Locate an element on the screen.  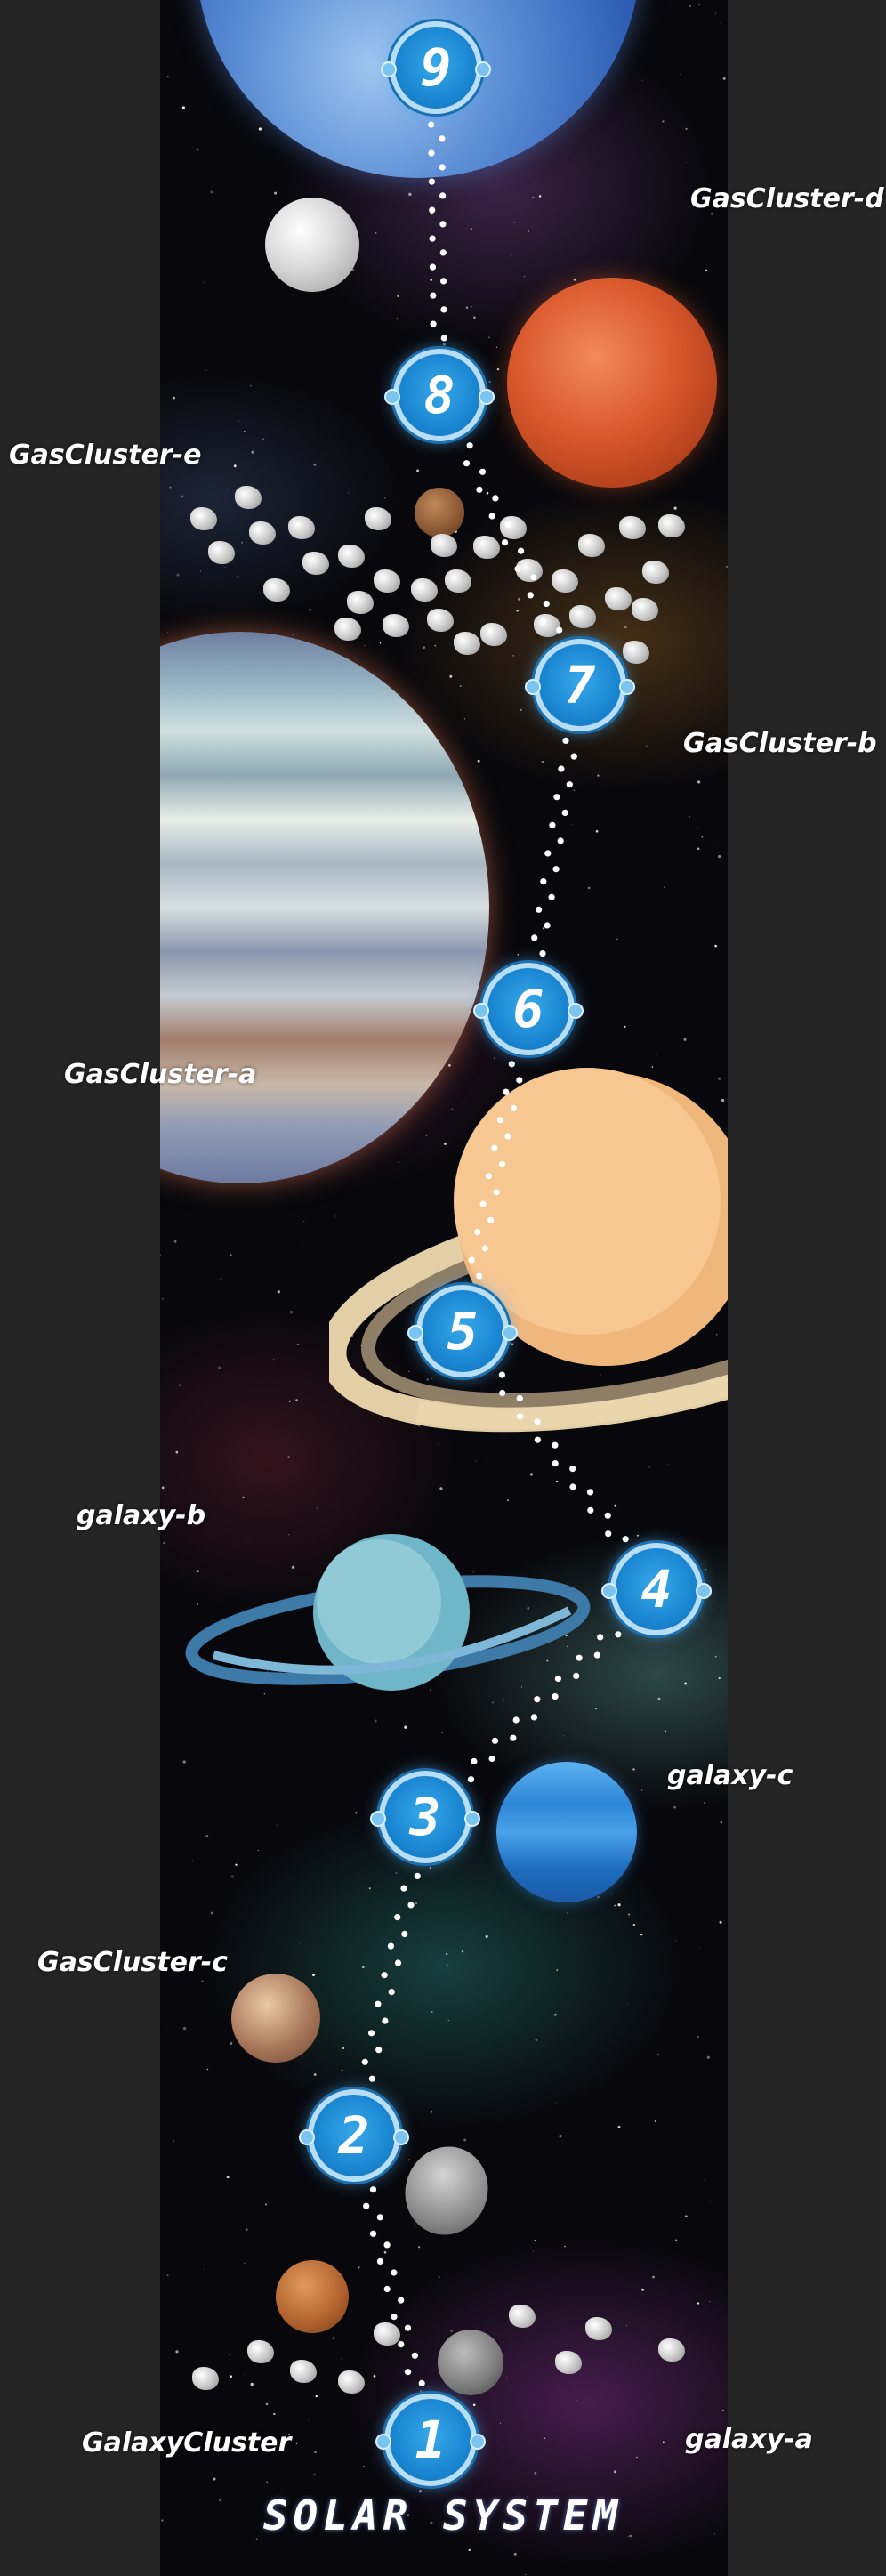
saturn-icon is located at coordinates (528, 1250).